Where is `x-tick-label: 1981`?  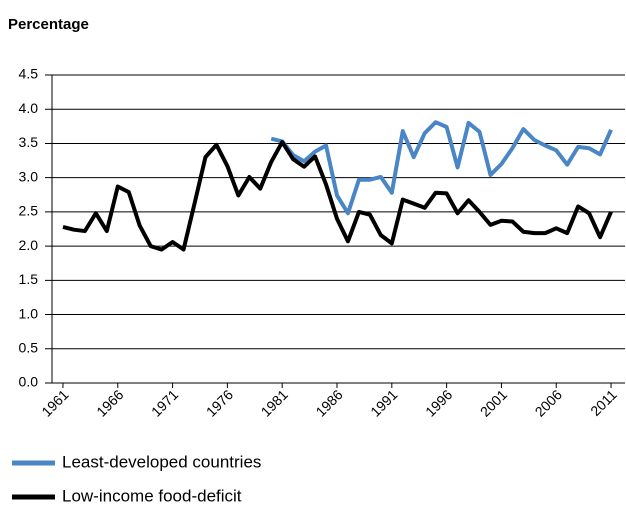
x-tick-label: 1981 is located at coordinates (274, 402).